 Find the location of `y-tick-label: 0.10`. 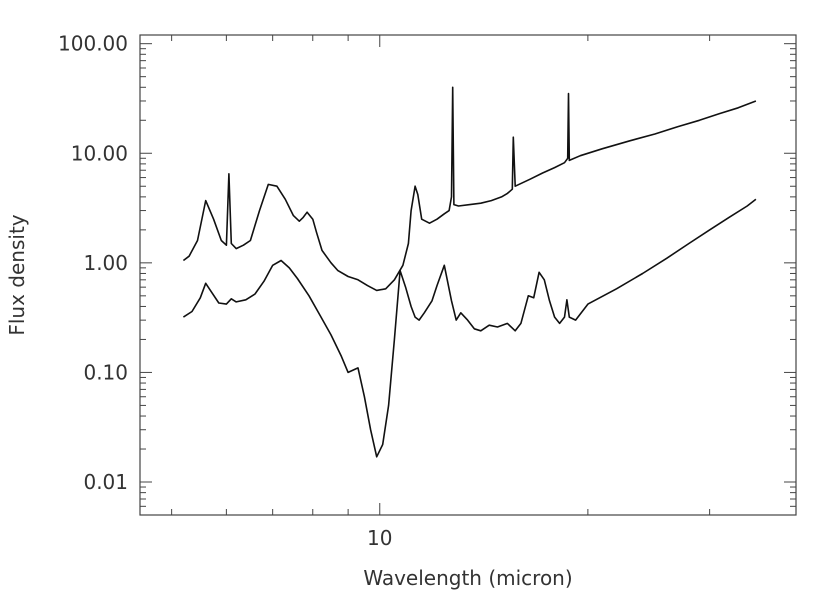

y-tick-label: 0.10 is located at coordinates (105, 372).